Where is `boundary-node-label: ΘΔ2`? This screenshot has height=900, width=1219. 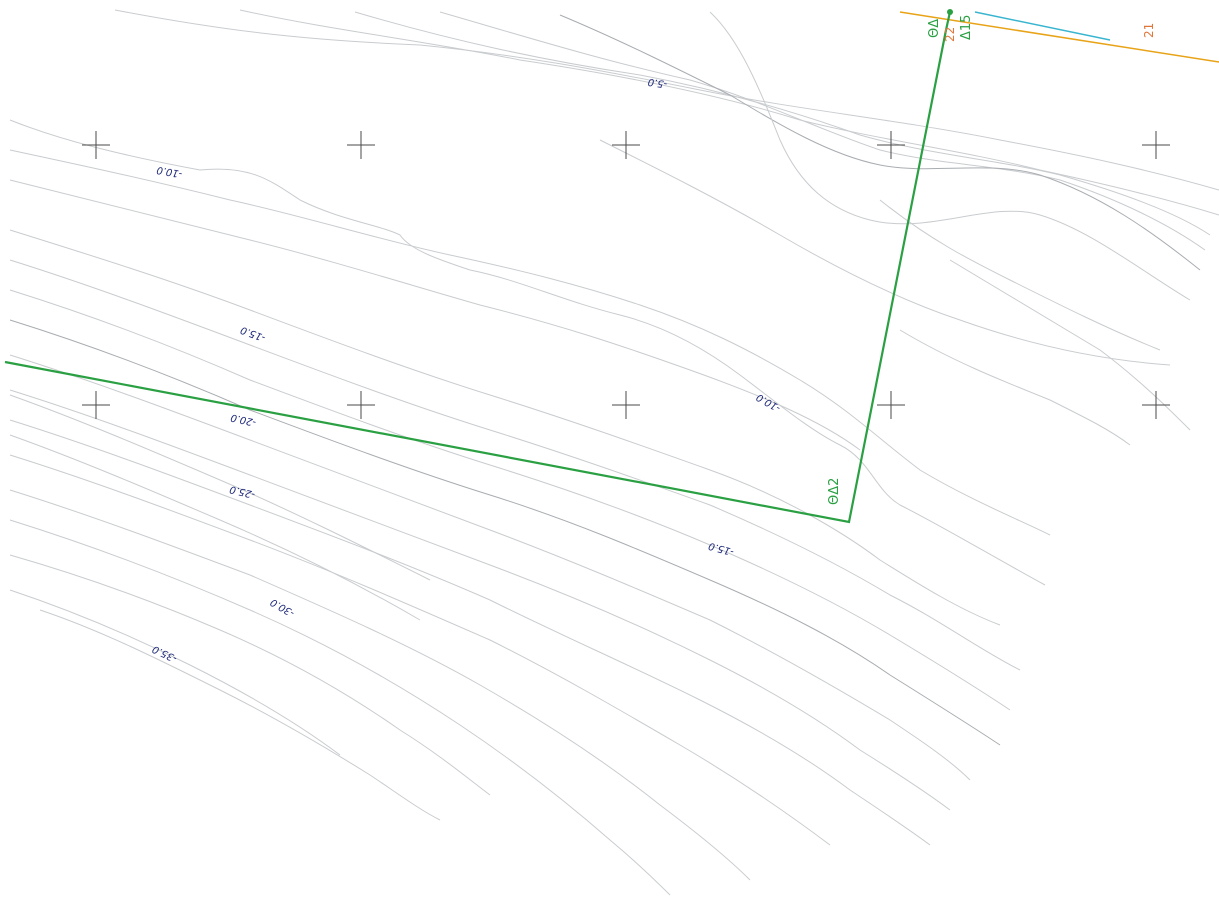
boundary-node-label: ΘΔ2 is located at coordinates (834, 491).